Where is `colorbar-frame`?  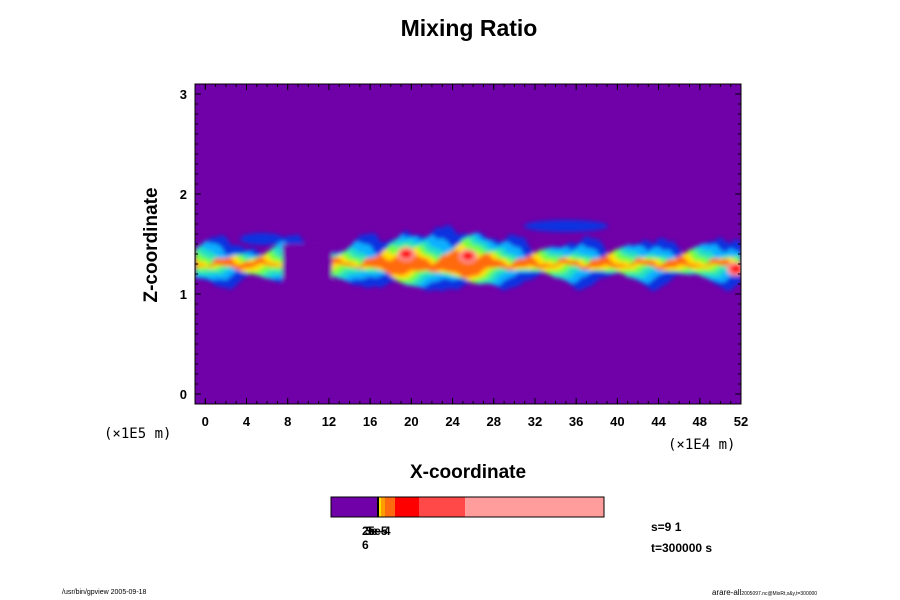
colorbar-frame is located at coordinates (467, 507).